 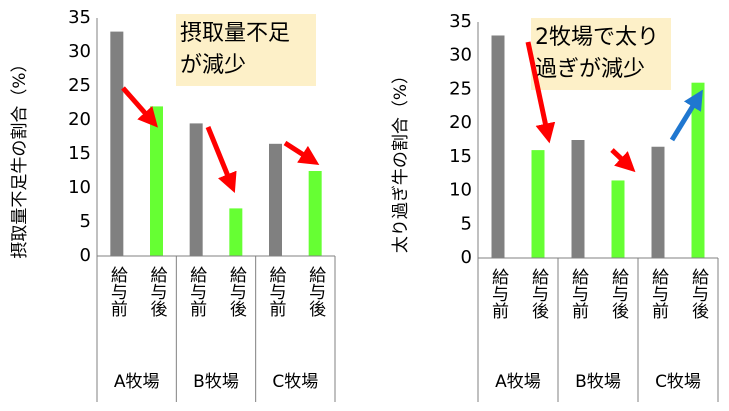 What do you see at coordinates (235, 33) in the screenshot?
I see `annotation: 摂取量不足` at bounding box center [235, 33].